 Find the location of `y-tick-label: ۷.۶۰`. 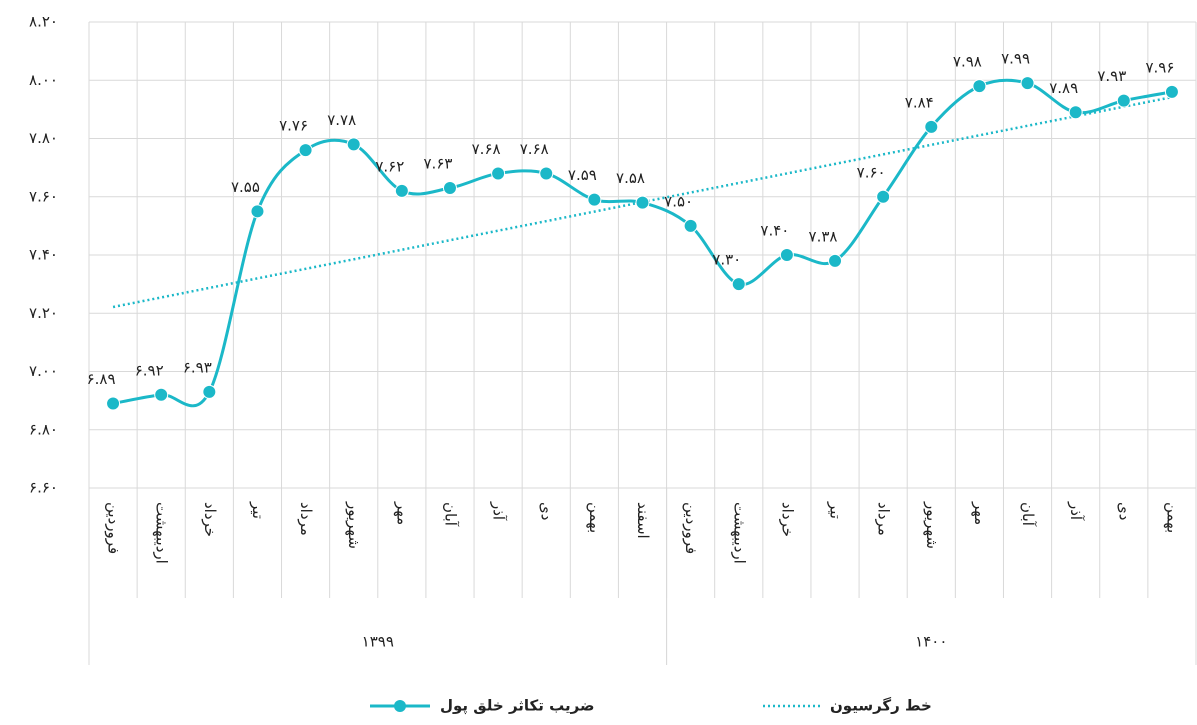

y-tick-label: ۷.۶۰ is located at coordinates (43, 196).